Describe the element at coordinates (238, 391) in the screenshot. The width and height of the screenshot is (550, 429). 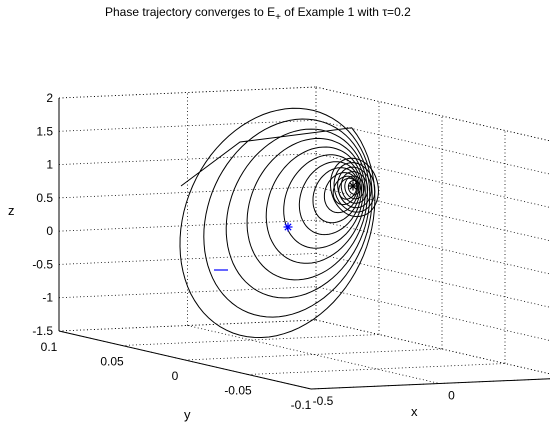
I see `y-tick-label: -0.05` at that location.